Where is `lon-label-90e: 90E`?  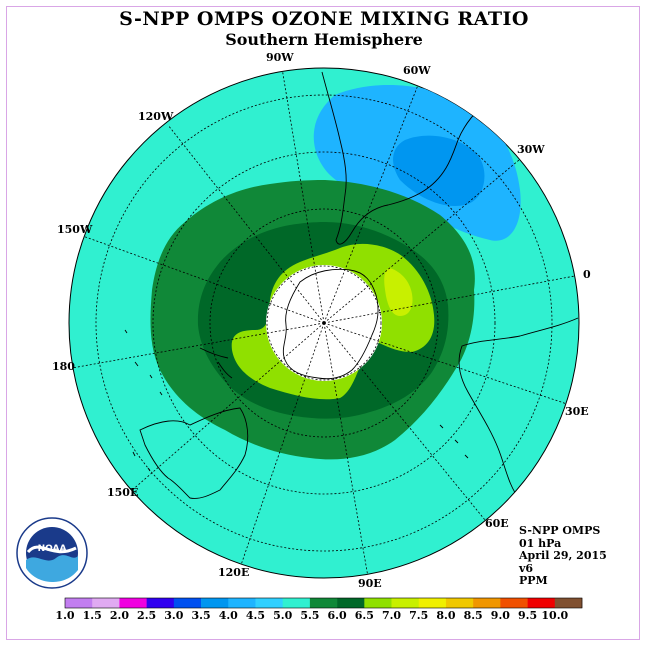
lon-label-90e: 90E is located at coordinates (370, 583).